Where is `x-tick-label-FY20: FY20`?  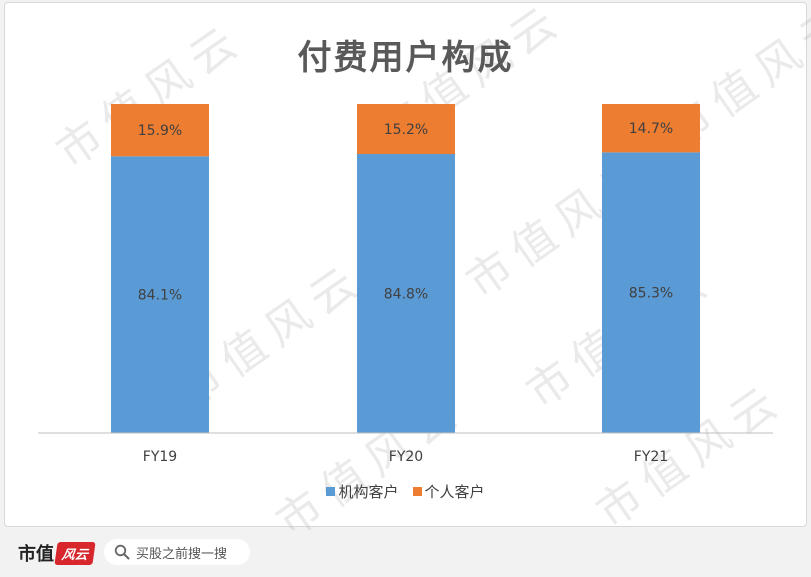 x-tick-label-FY20: FY20 is located at coordinates (406, 457).